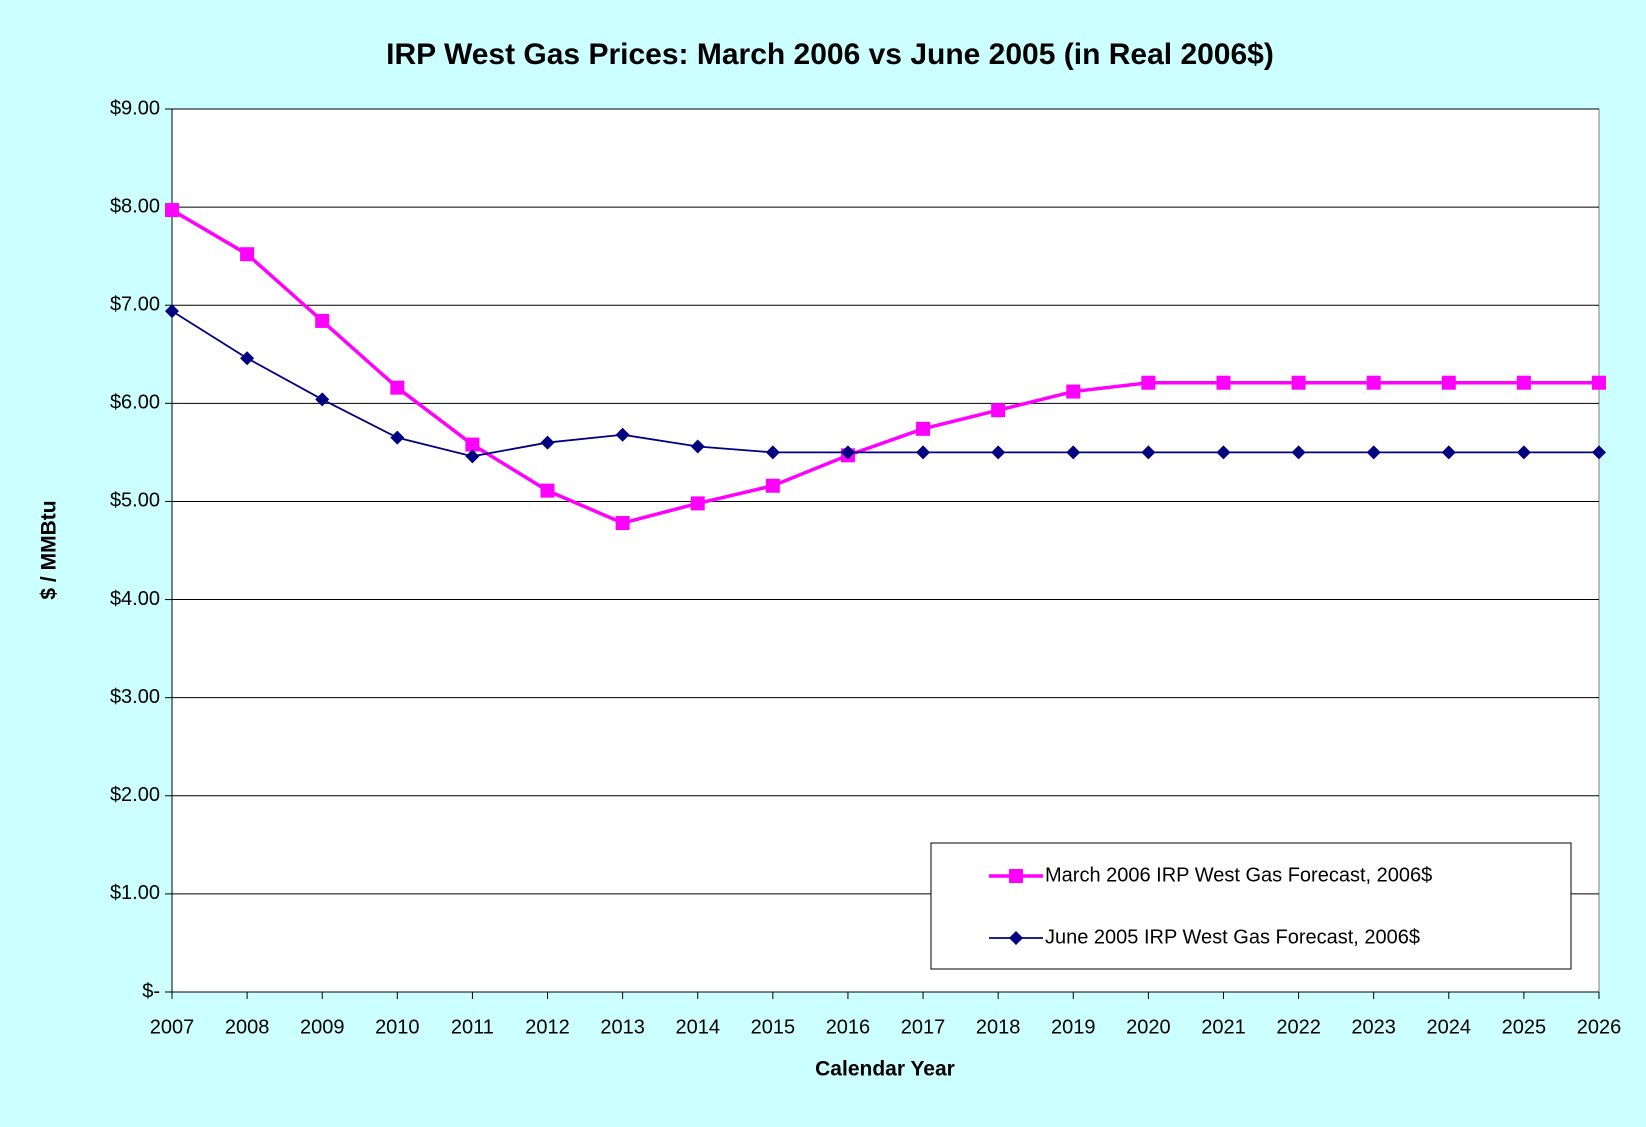 The width and height of the screenshot is (1646, 1127). I want to click on x-tick-label: 2024, so click(1449, 1027).